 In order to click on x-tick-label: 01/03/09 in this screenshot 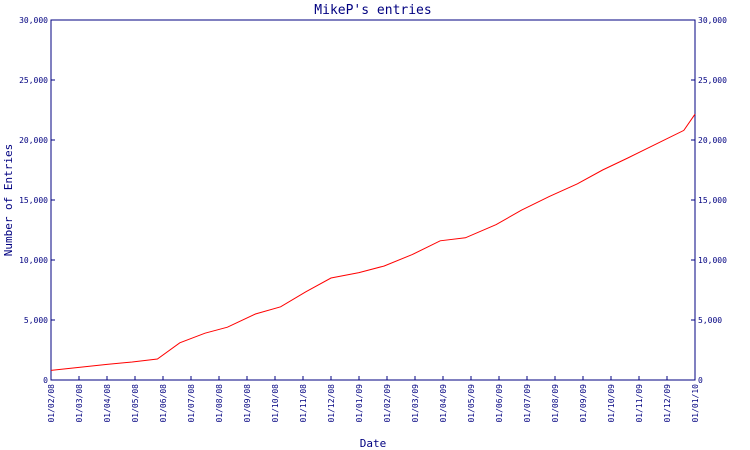, I will do `click(415, 403)`.